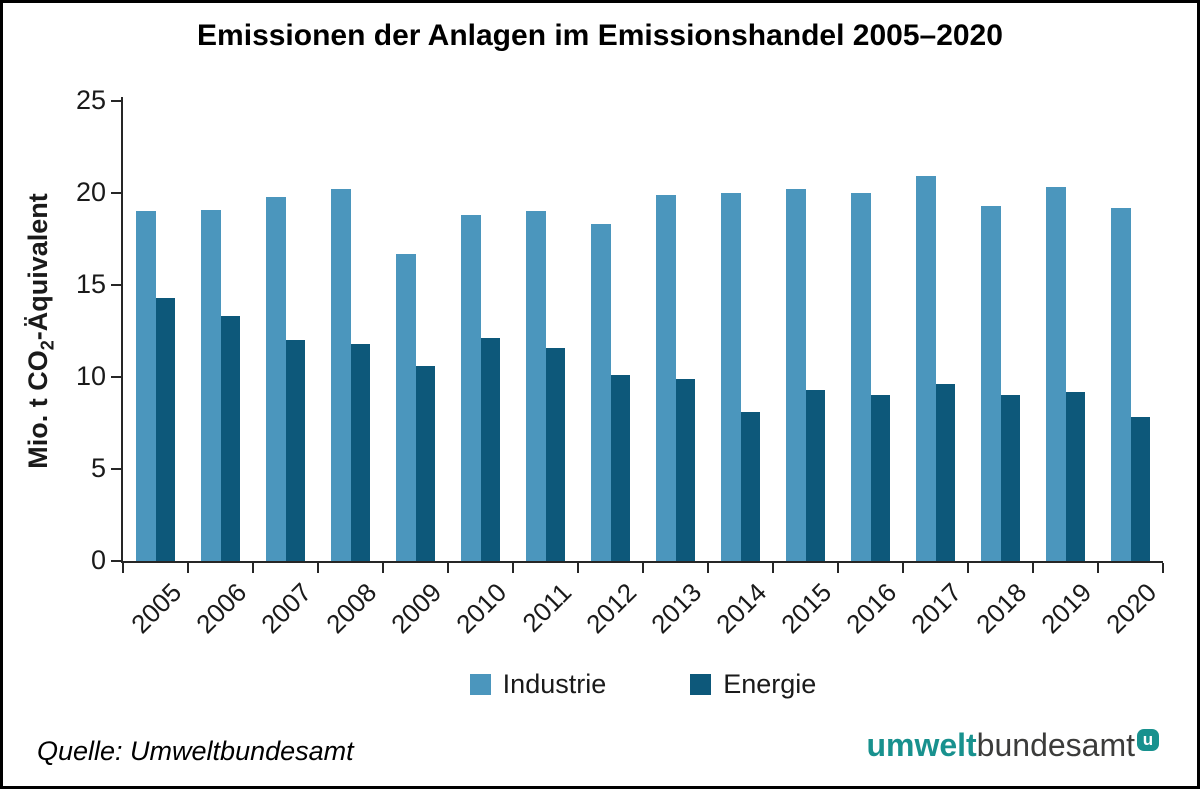 The image size is (1200, 789). Describe the element at coordinates (90, 192) in the screenshot. I see `y-tick-label: 20` at that location.